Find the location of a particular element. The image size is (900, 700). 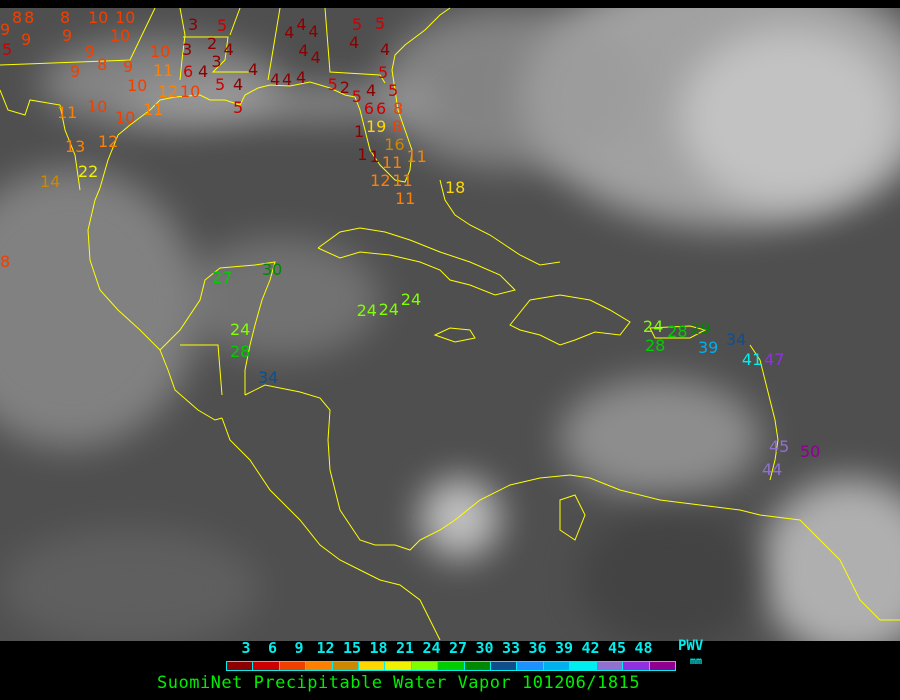

mexico-coast is located at coordinates (155, 304).